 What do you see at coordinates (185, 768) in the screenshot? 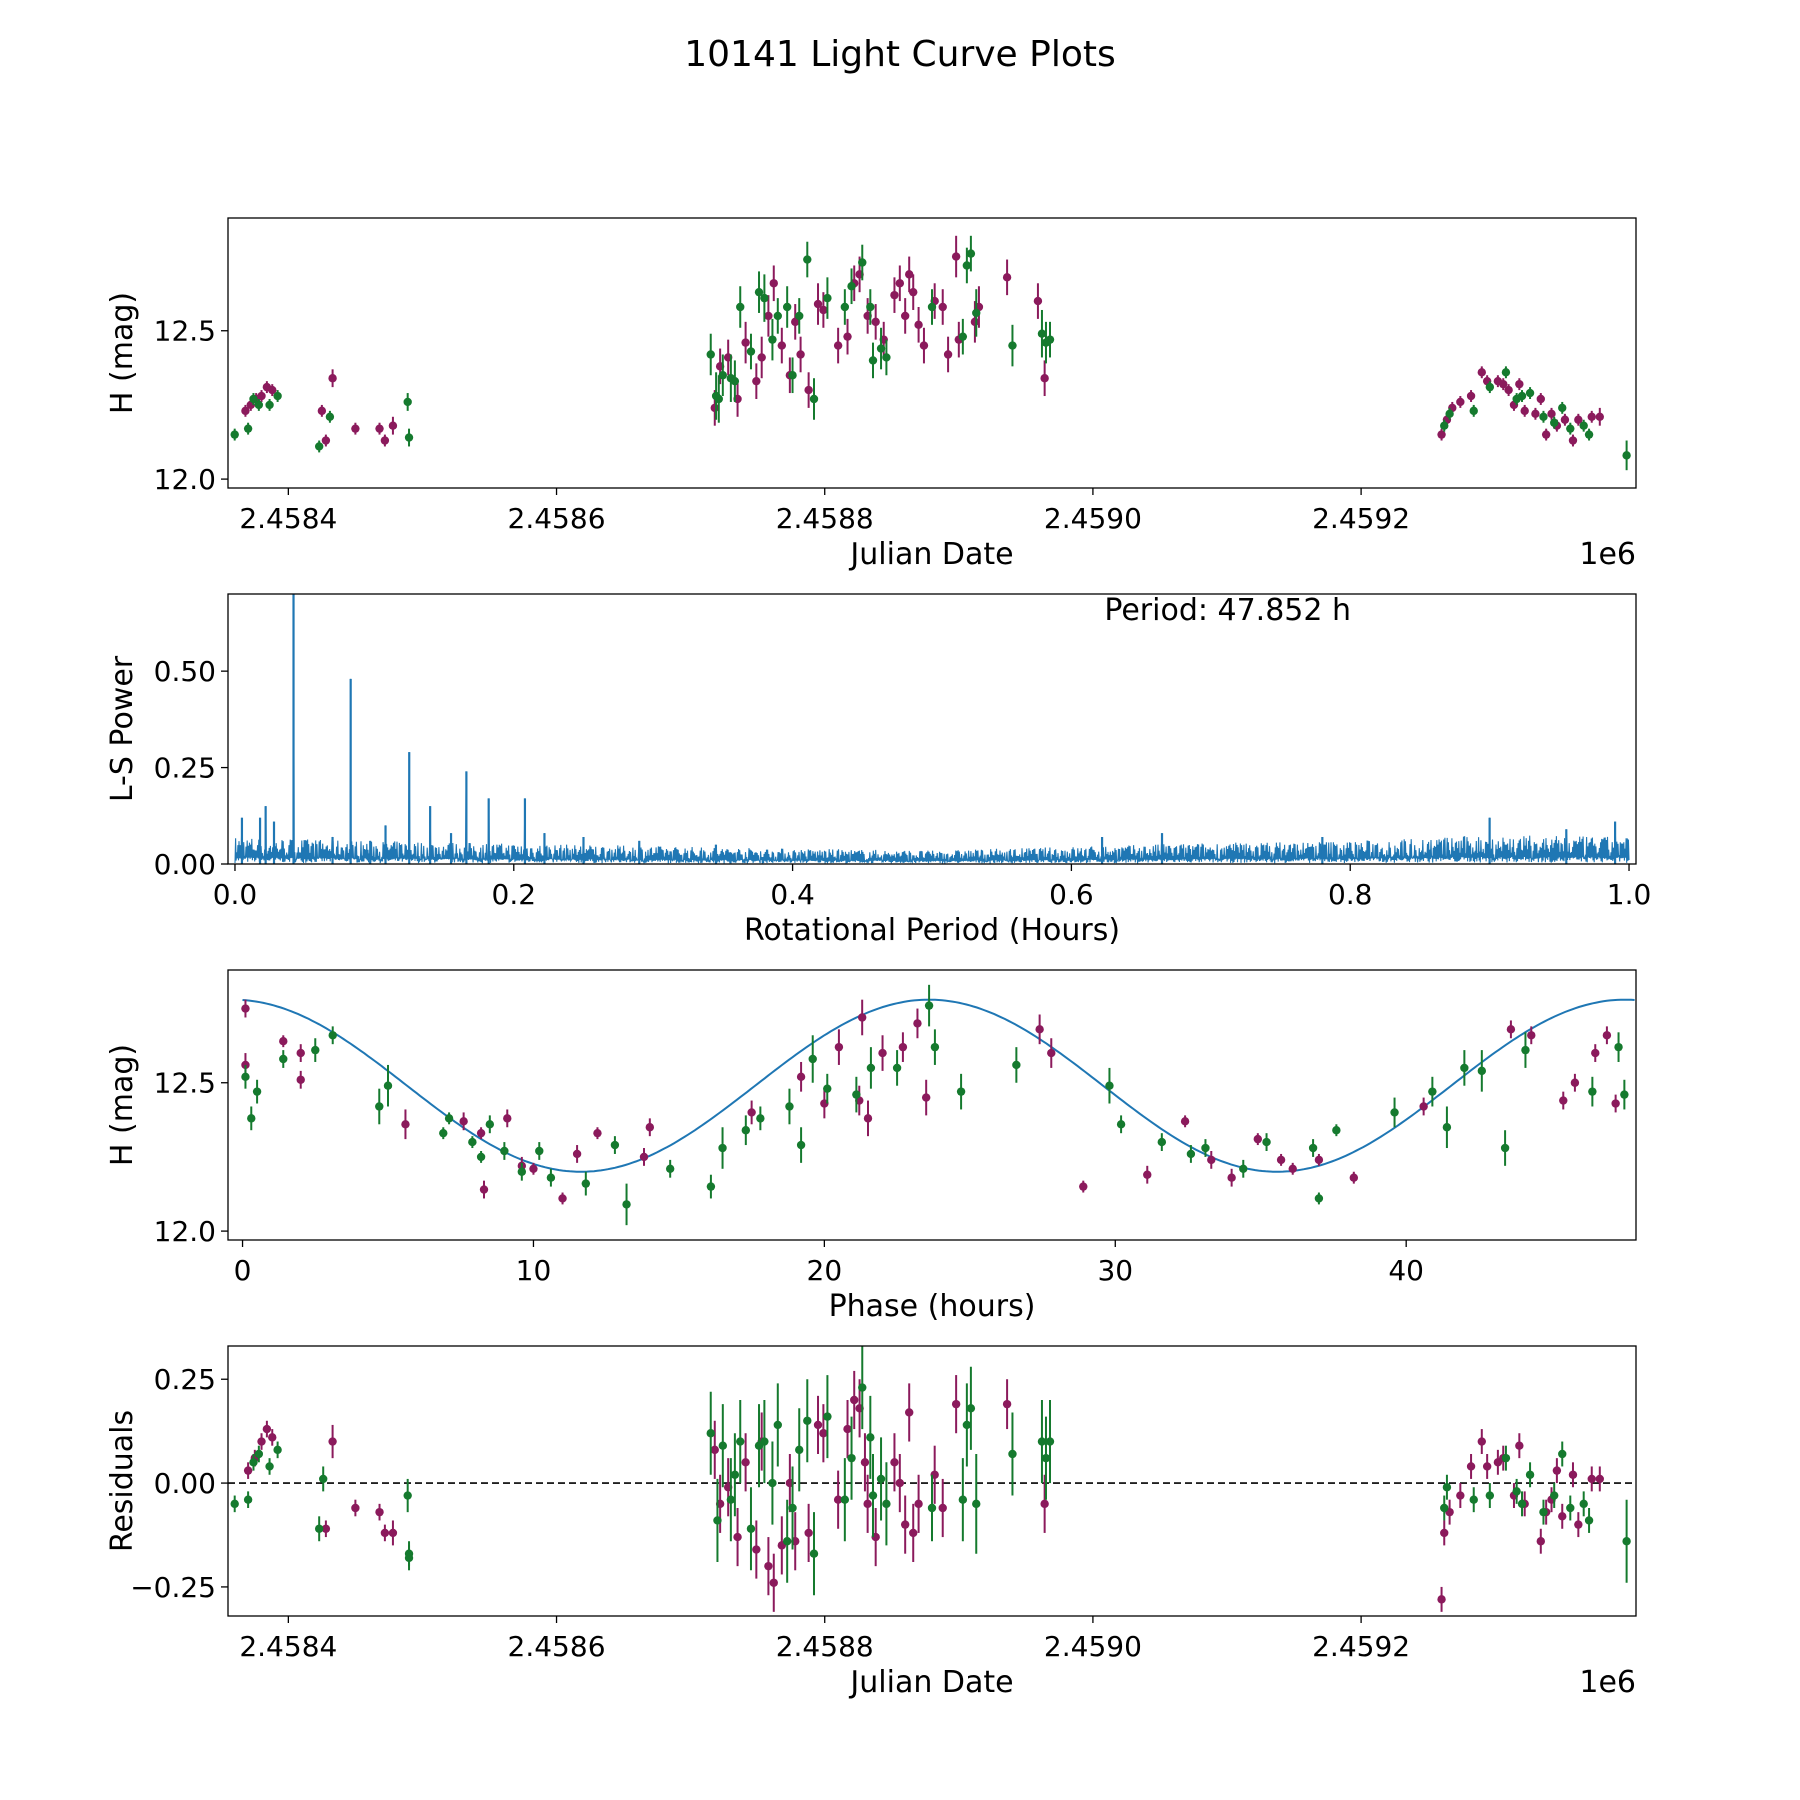
I see `y-tick-label: 0.25` at bounding box center [185, 768].